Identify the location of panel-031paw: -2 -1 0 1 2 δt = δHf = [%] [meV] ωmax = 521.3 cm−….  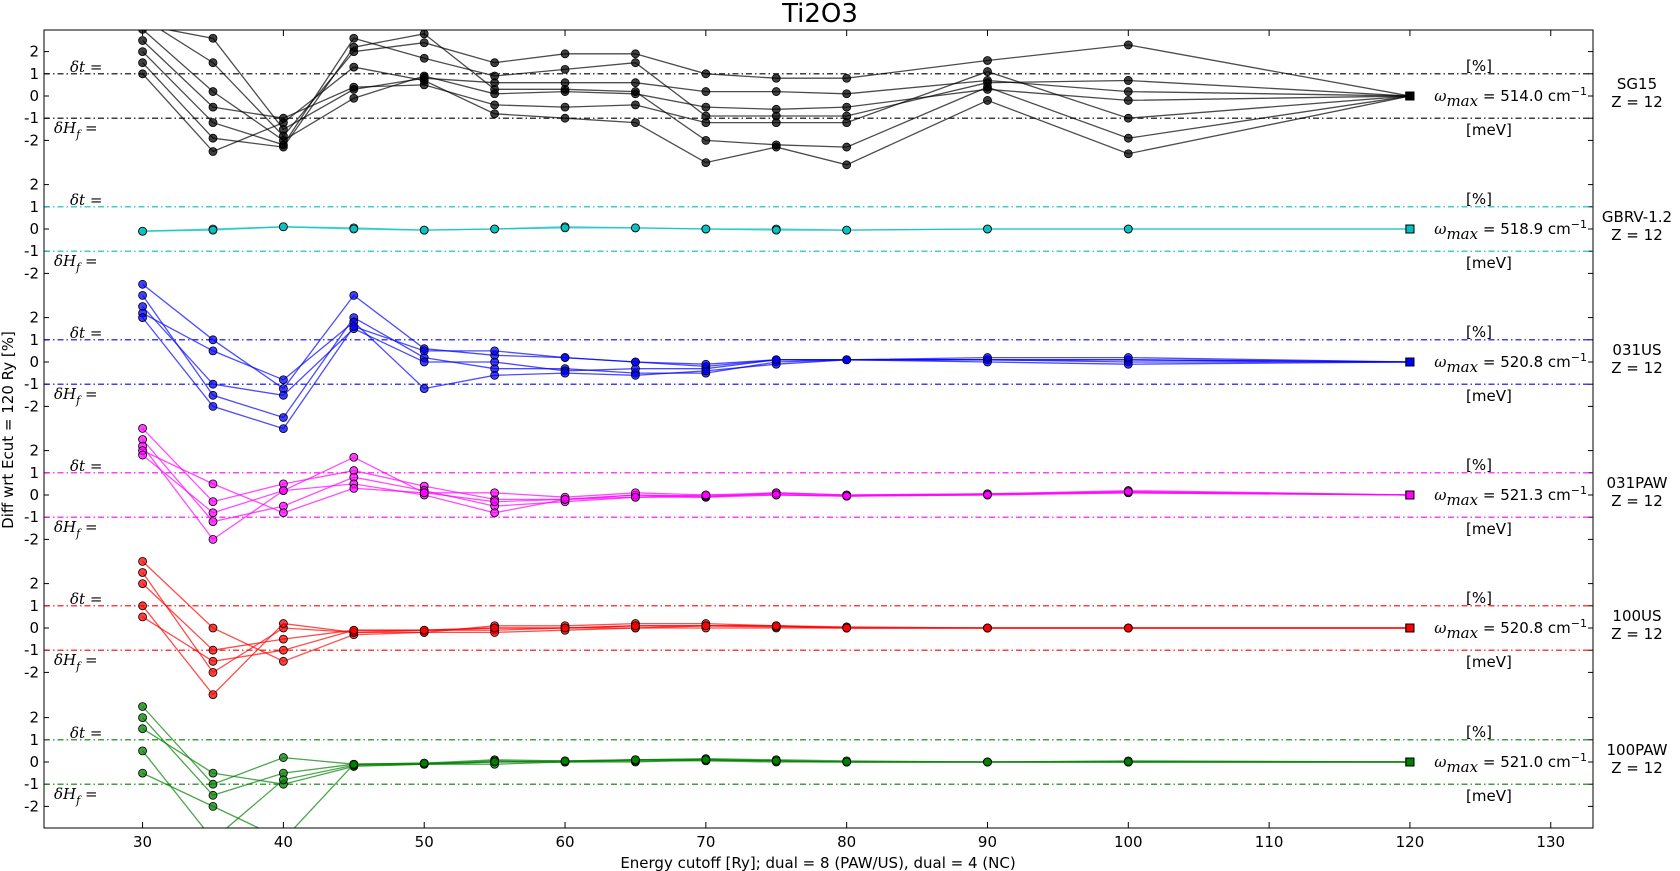
(846, 495).